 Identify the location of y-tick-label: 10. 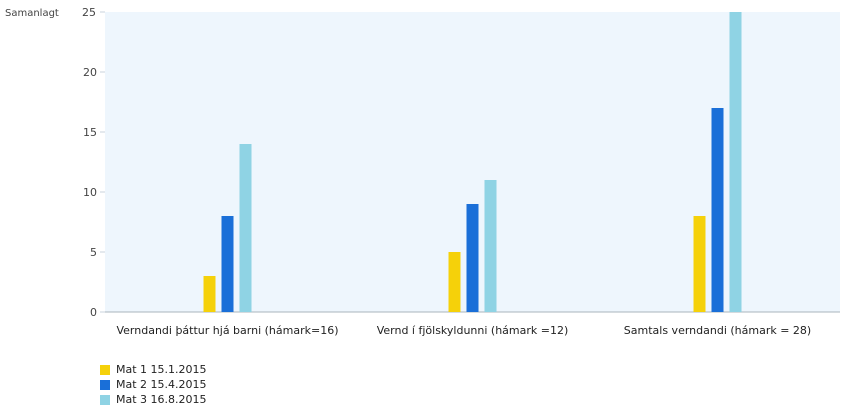
(90, 192).